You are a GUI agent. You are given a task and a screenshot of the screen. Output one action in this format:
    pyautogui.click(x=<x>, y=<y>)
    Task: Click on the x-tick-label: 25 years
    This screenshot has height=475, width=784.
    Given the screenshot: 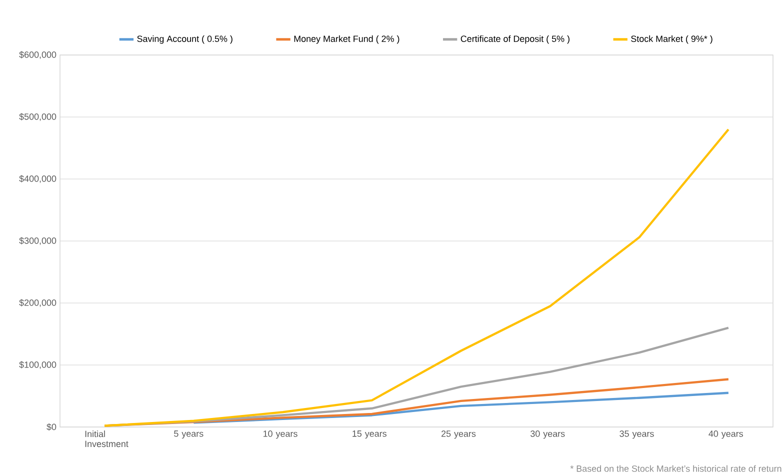 What is the action you would take?
    pyautogui.click(x=459, y=434)
    